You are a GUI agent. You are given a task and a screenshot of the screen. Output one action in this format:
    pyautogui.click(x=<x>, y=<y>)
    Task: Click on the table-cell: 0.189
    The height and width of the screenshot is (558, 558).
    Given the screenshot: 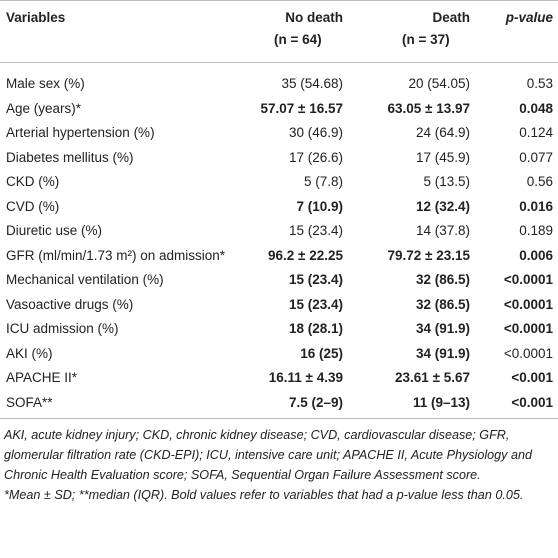 What is the action you would take?
    pyautogui.click(x=536, y=230)
    